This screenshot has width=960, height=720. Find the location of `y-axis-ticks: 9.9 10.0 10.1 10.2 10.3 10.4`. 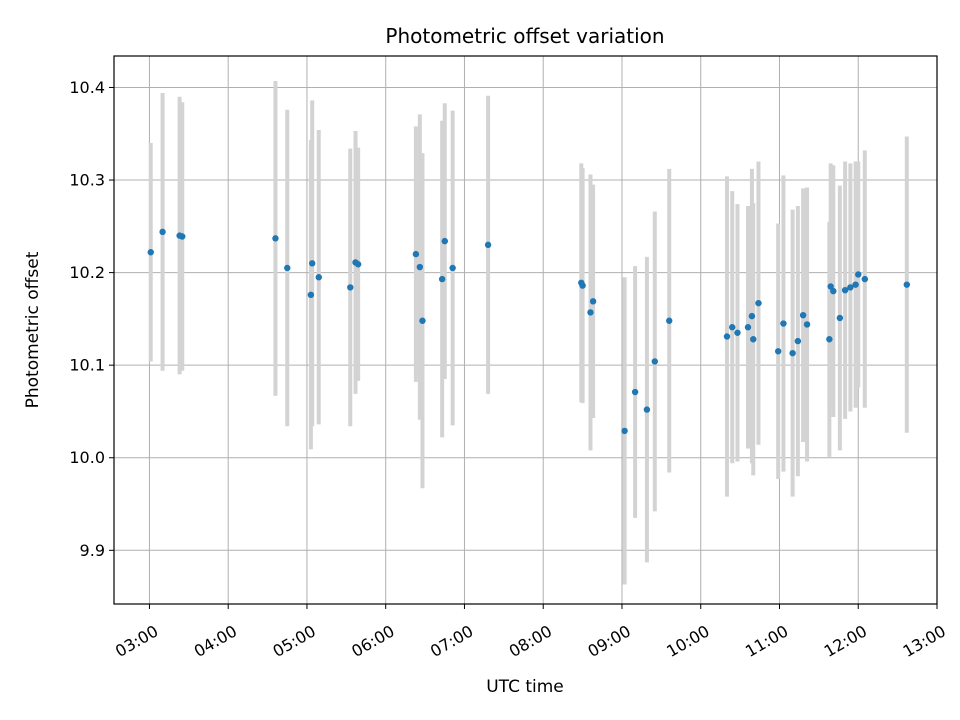

y-axis-ticks: 9.9 10.0 10.1 10.2 10.3 10.4 is located at coordinates (91, 319).